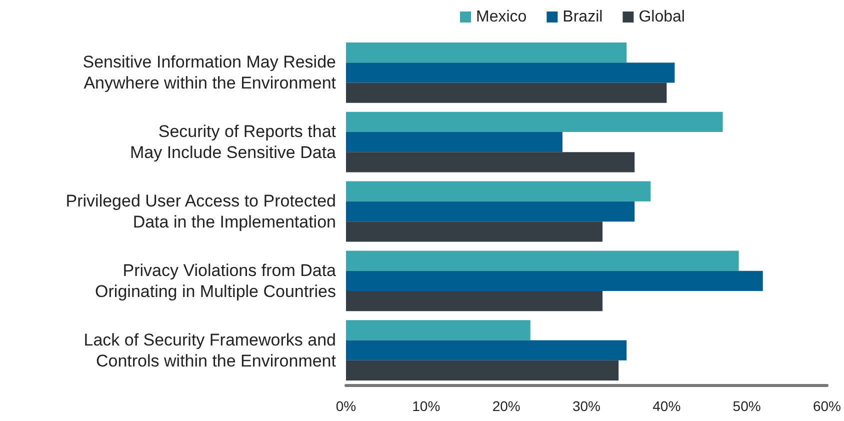 The height and width of the screenshot is (421, 844). Describe the element at coordinates (210, 350) in the screenshot. I see `y-tick-label: Lack of Security Frameworks and Controls within the Environment` at that location.